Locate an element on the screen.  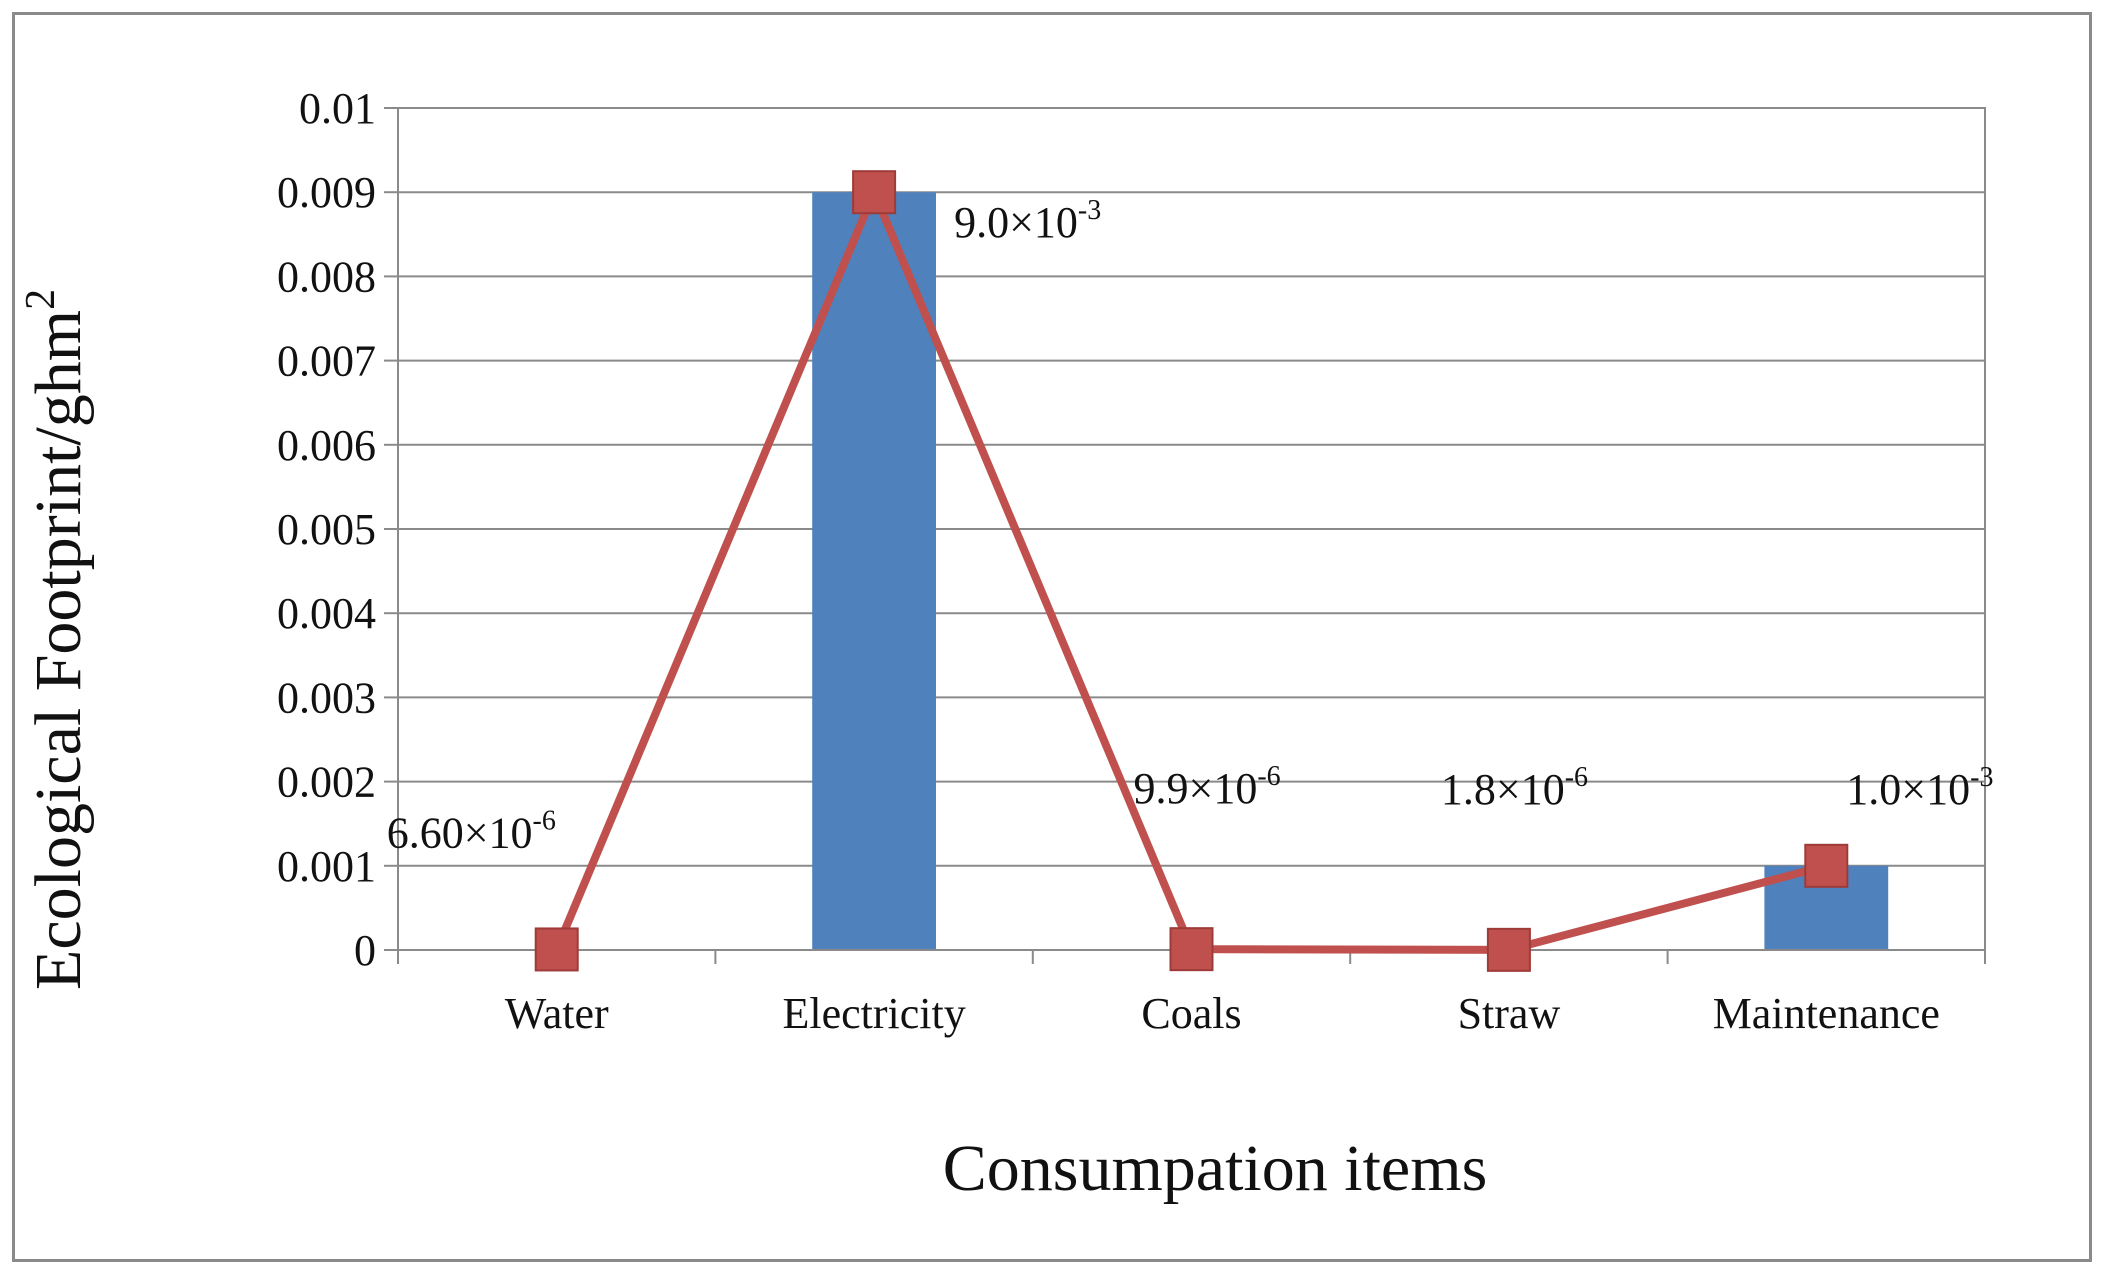
line-marker-water is located at coordinates (556, 949).